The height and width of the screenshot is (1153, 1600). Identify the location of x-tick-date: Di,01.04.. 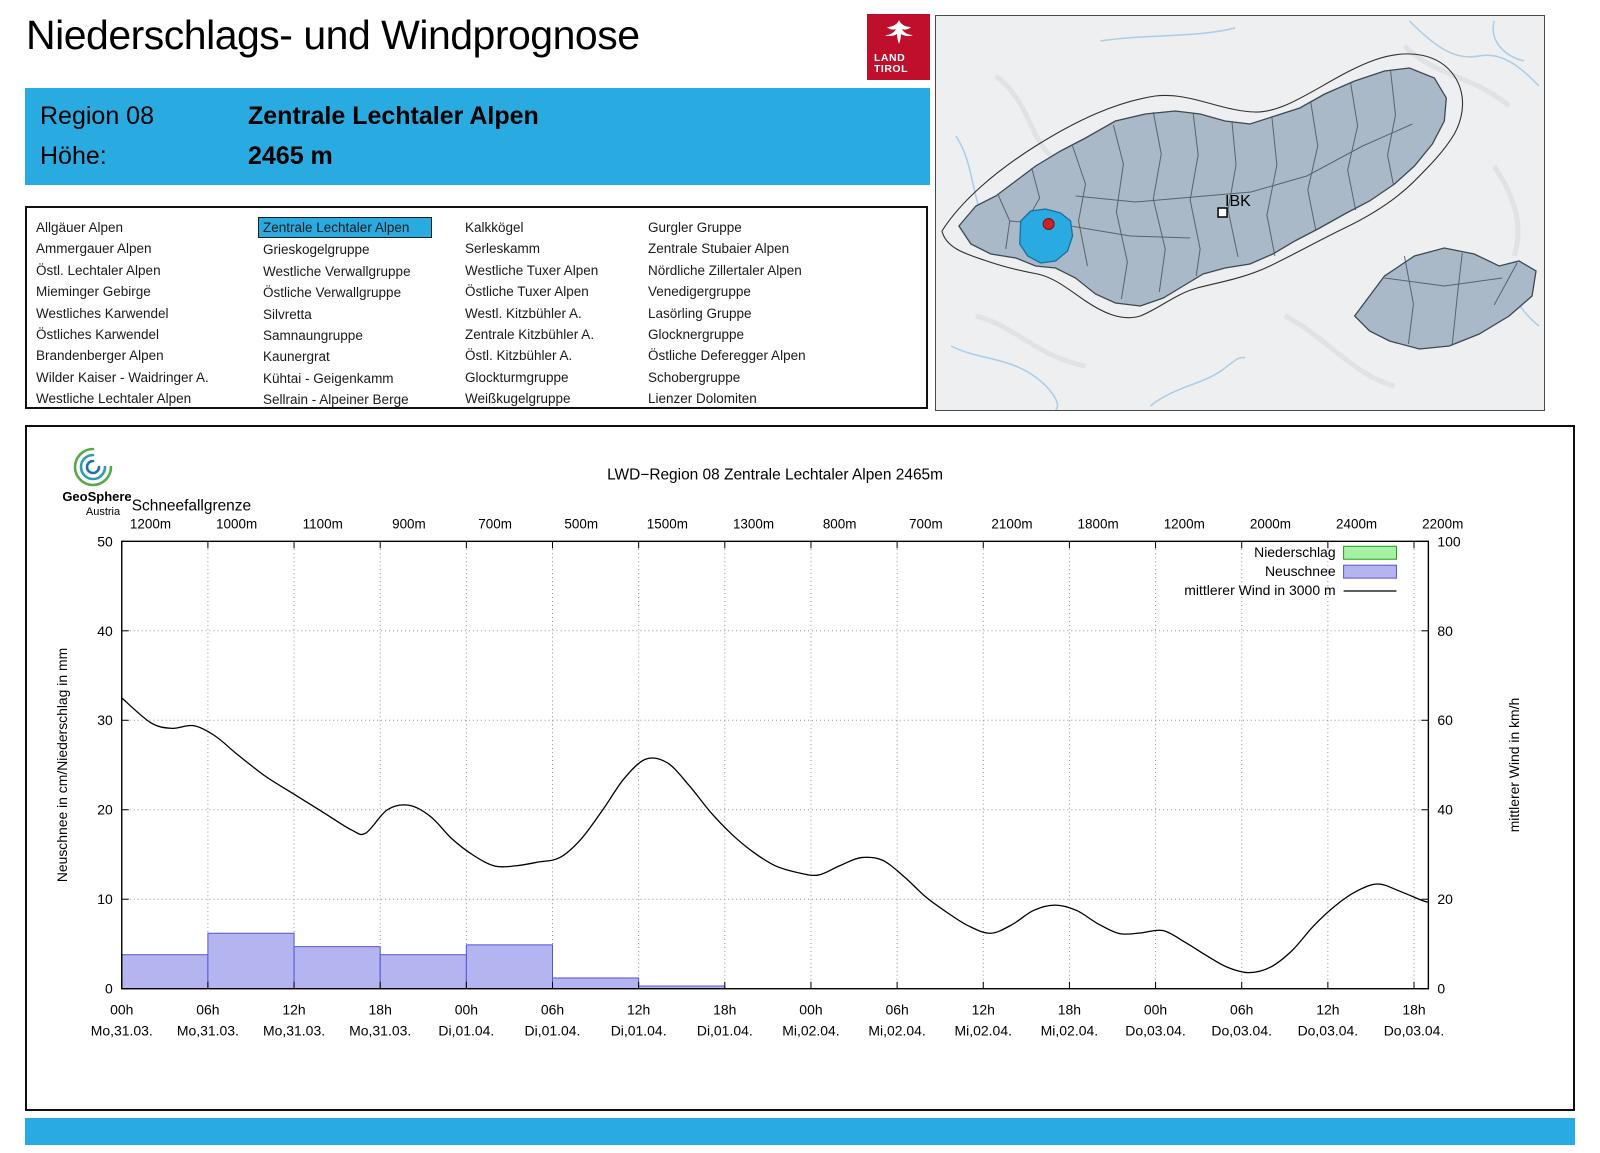
(553, 1030).